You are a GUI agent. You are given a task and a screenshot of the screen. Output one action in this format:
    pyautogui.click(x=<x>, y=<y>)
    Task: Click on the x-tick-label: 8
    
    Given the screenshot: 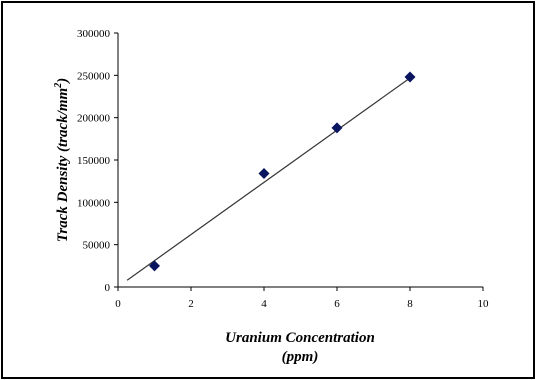 What is the action you would take?
    pyautogui.click(x=410, y=304)
    